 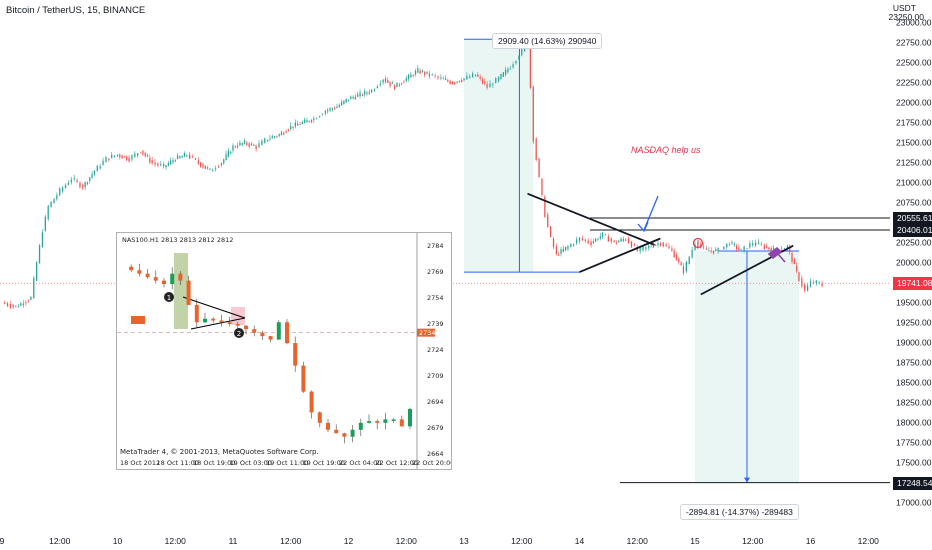 What do you see at coordinates (178, 240) in the screenshot?
I see `inset-title: NAS100.H1 2813 2813 2812 2812` at bounding box center [178, 240].